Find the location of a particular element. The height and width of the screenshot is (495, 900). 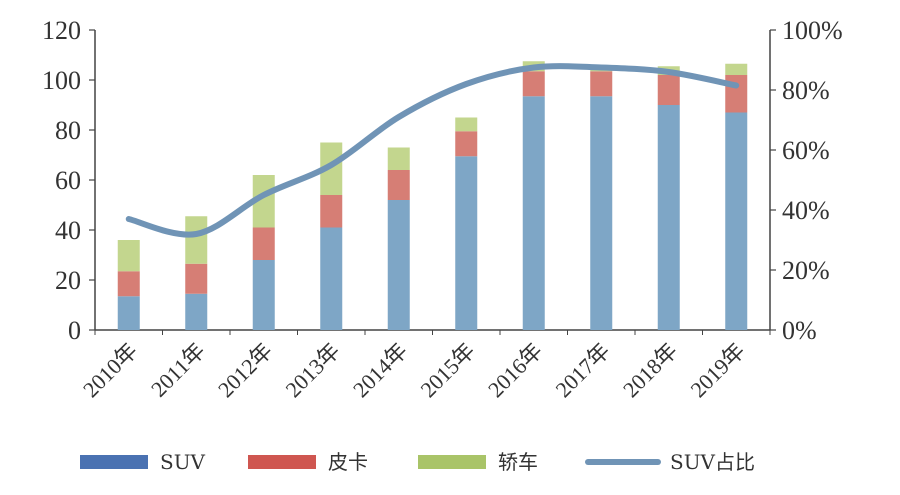

x-tick-label: 2015年 is located at coordinates (447, 370).